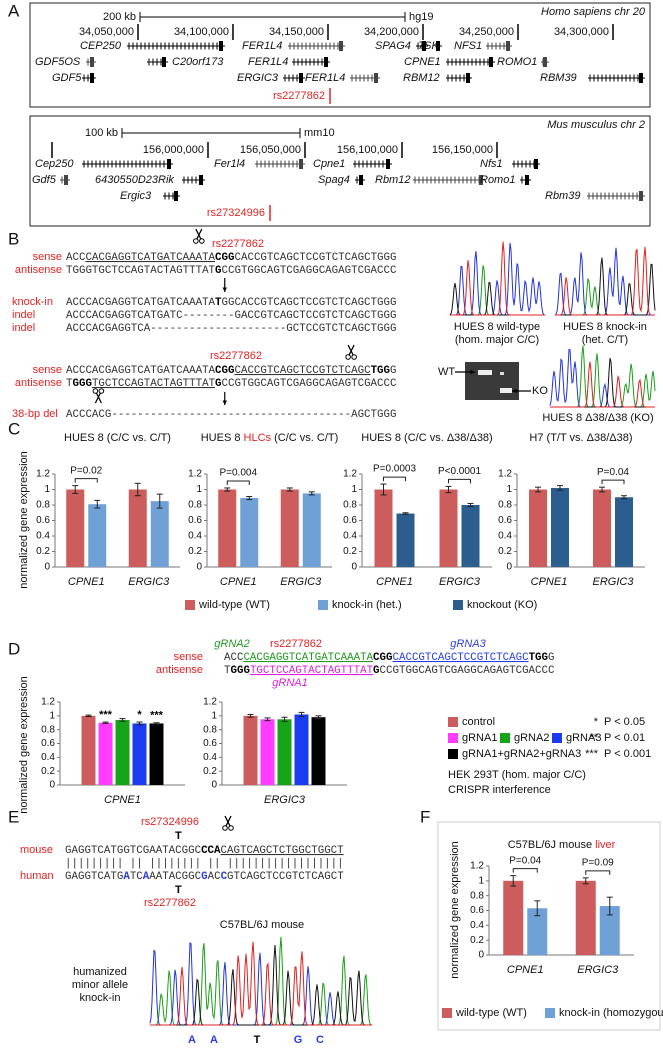 The width and height of the screenshot is (663, 1050). Describe the element at coordinates (354, 567) in the screenshot. I see `y-tick-label: 0` at that location.